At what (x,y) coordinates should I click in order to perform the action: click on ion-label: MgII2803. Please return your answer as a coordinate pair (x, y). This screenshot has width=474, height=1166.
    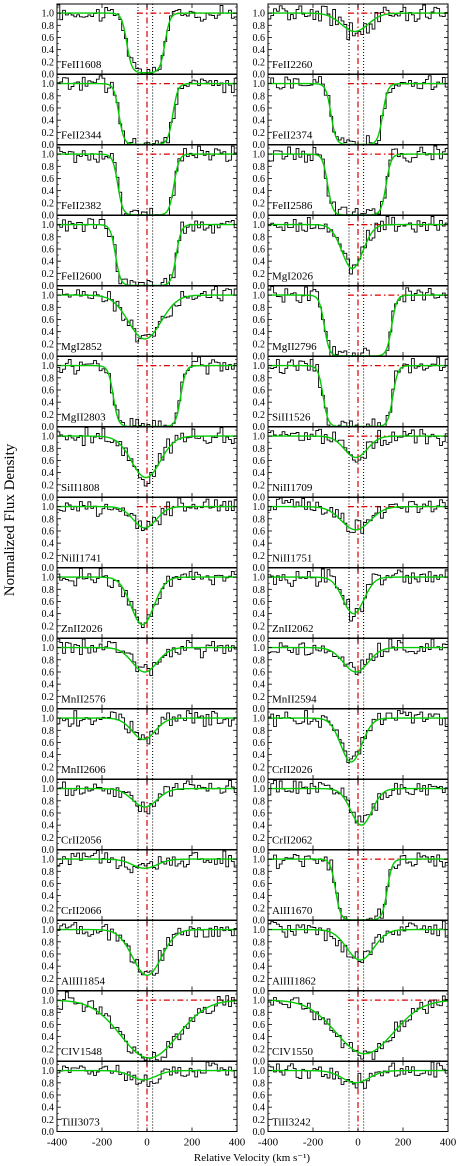
    Looking at the image, I should click on (83, 418).